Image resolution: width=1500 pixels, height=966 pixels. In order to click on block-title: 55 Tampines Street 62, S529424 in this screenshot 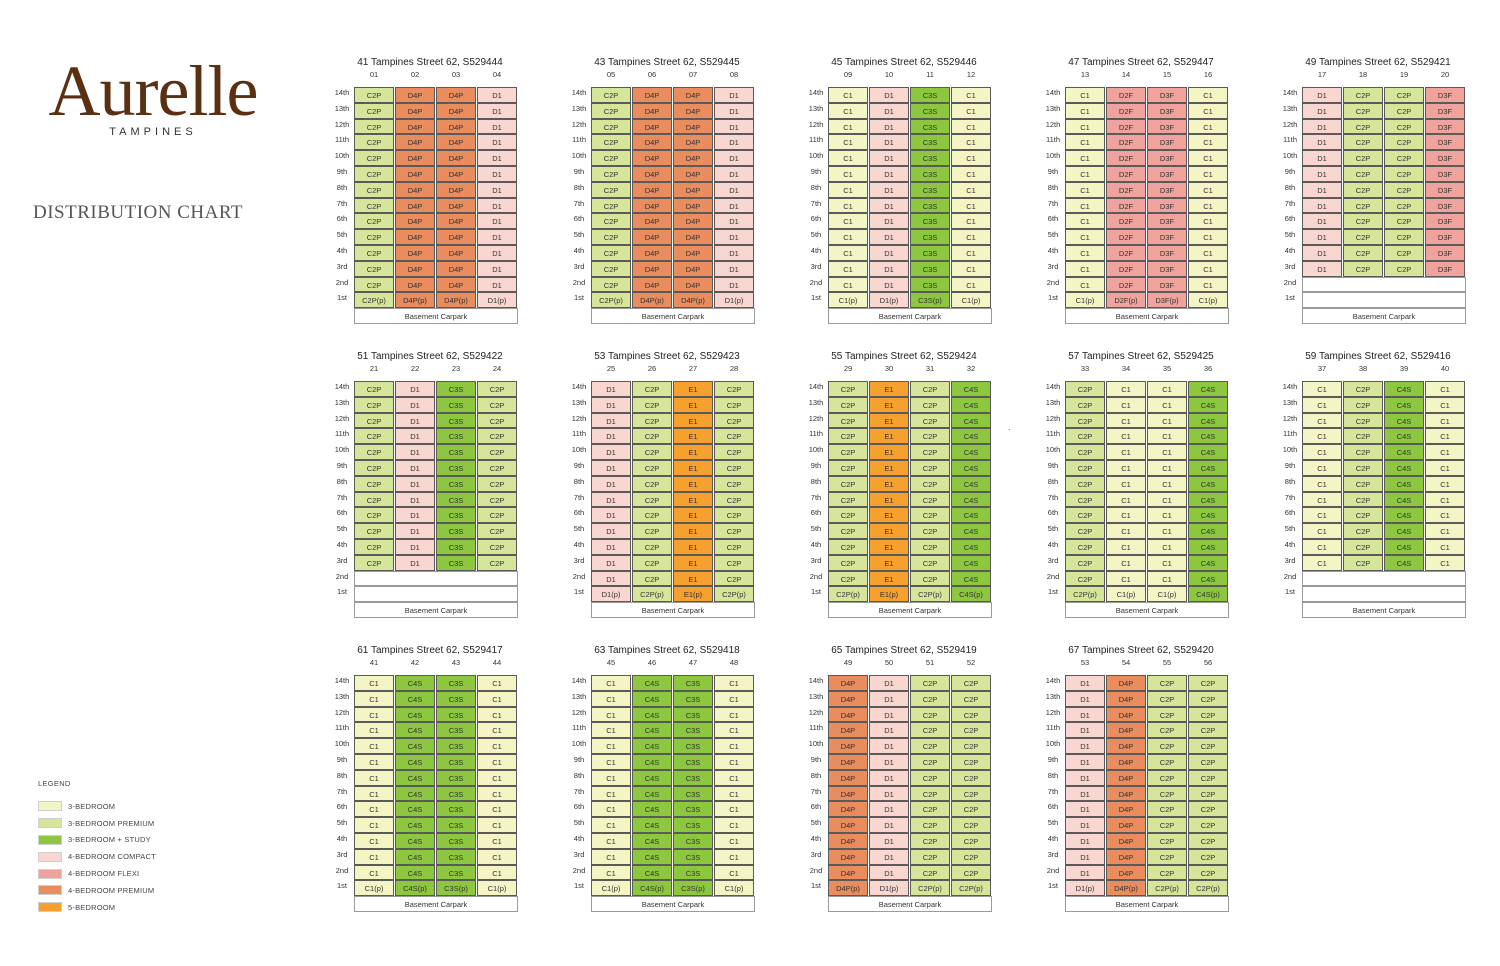, I will do `click(904, 356)`.